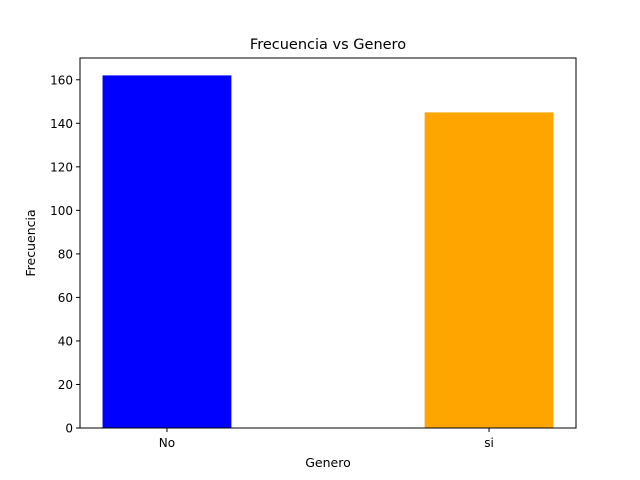 The height and width of the screenshot is (480, 640). I want to click on y-tick-label: 20, so click(65, 385).